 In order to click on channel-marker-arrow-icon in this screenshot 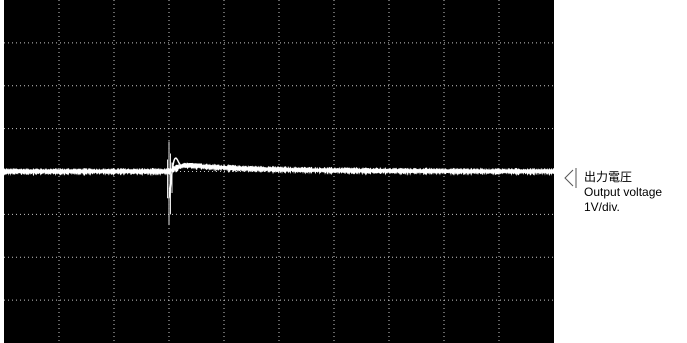, I will do `click(569, 178)`.